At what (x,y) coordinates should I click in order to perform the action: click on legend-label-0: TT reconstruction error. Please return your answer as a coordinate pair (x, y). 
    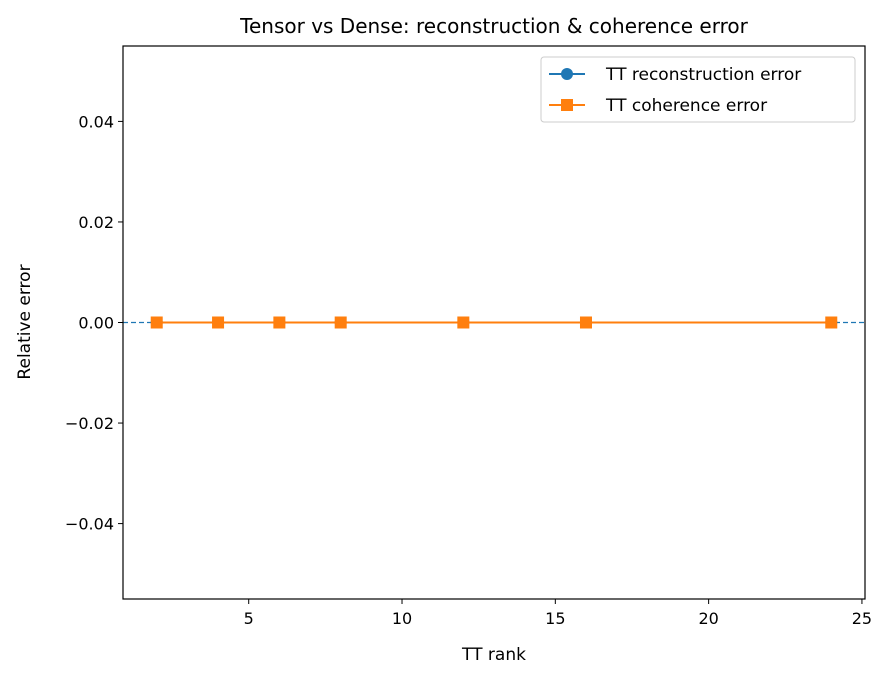
    Looking at the image, I should click on (703, 75).